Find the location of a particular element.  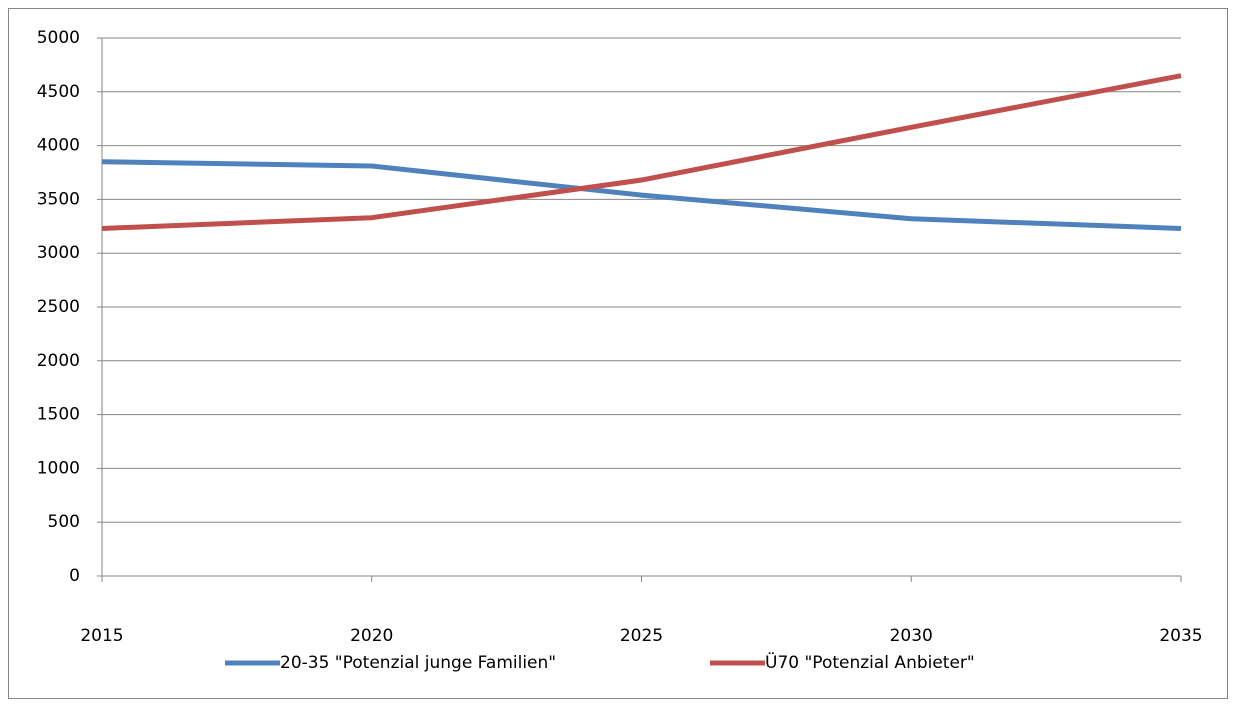

legend-label: Ü70 "Potenzial Anbieter" is located at coordinates (870, 662).